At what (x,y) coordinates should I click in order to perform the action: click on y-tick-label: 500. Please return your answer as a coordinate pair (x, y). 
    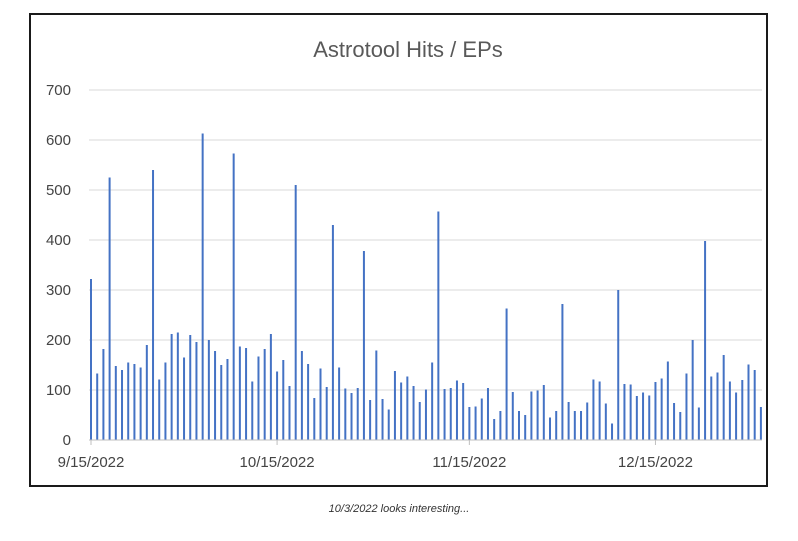
    Looking at the image, I should click on (58, 190).